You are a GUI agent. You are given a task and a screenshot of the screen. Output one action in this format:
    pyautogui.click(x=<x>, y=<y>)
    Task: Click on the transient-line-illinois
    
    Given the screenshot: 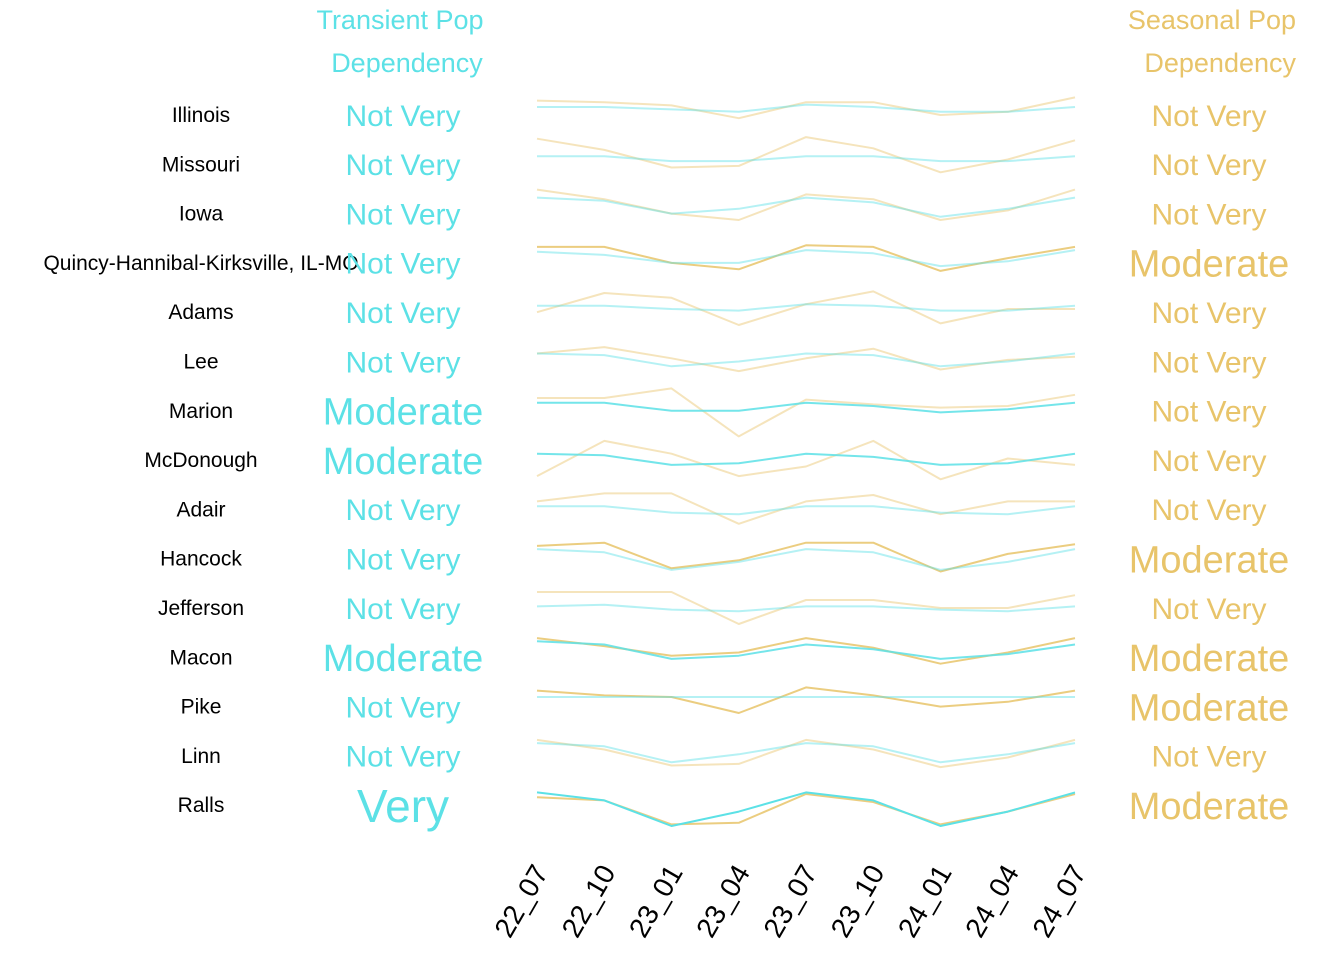 What is the action you would take?
    pyautogui.click(x=806, y=108)
    